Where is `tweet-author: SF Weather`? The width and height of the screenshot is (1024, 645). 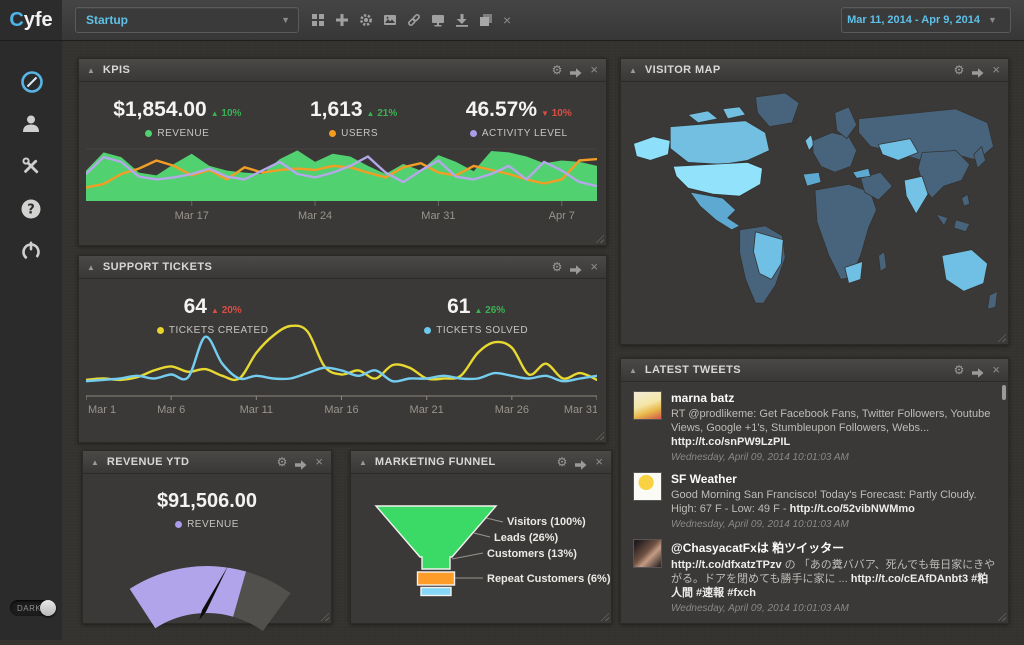
tweet-author: SF Weather is located at coordinates (704, 479).